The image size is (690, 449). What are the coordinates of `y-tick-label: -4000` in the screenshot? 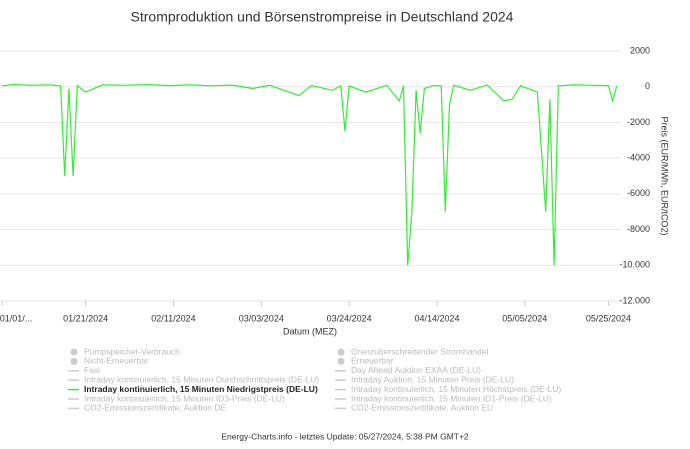 It's located at (638, 158).